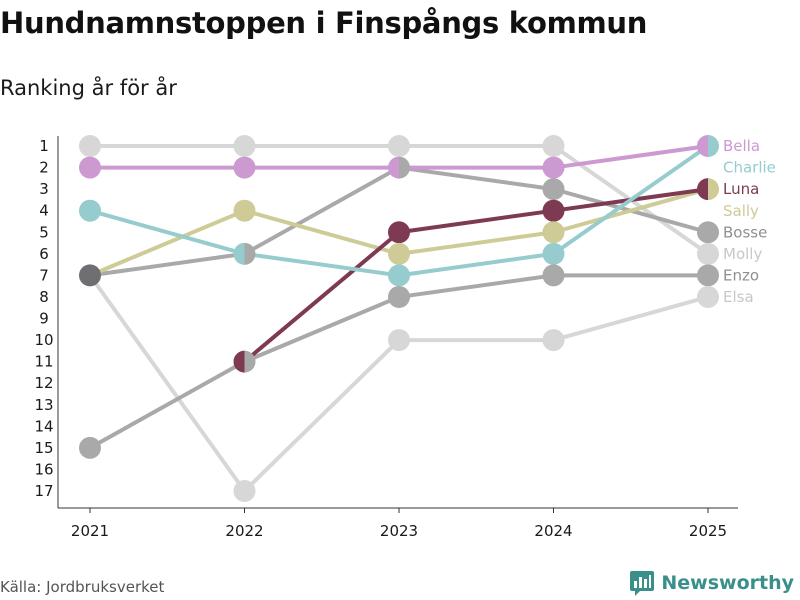 The image size is (800, 600). What do you see at coordinates (44, 297) in the screenshot?
I see `y-tick-label: 8` at bounding box center [44, 297].